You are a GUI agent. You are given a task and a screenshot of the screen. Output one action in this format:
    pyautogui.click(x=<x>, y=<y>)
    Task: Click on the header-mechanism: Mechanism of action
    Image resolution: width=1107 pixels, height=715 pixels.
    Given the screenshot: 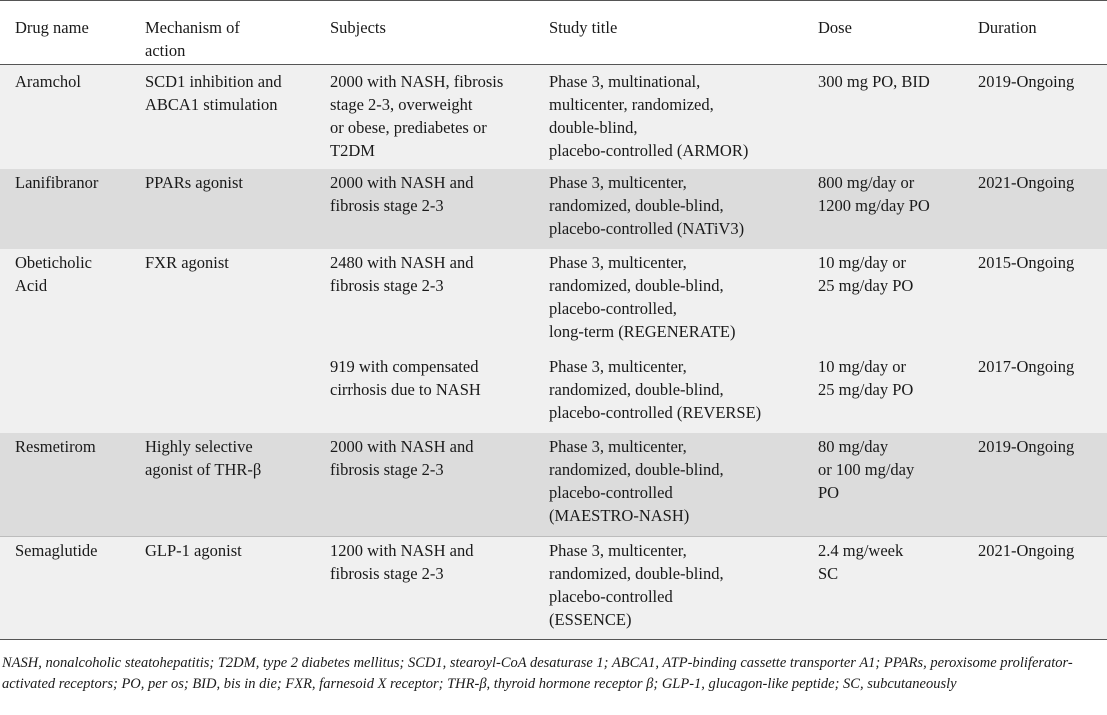 What is the action you would take?
    pyautogui.click(x=222, y=32)
    